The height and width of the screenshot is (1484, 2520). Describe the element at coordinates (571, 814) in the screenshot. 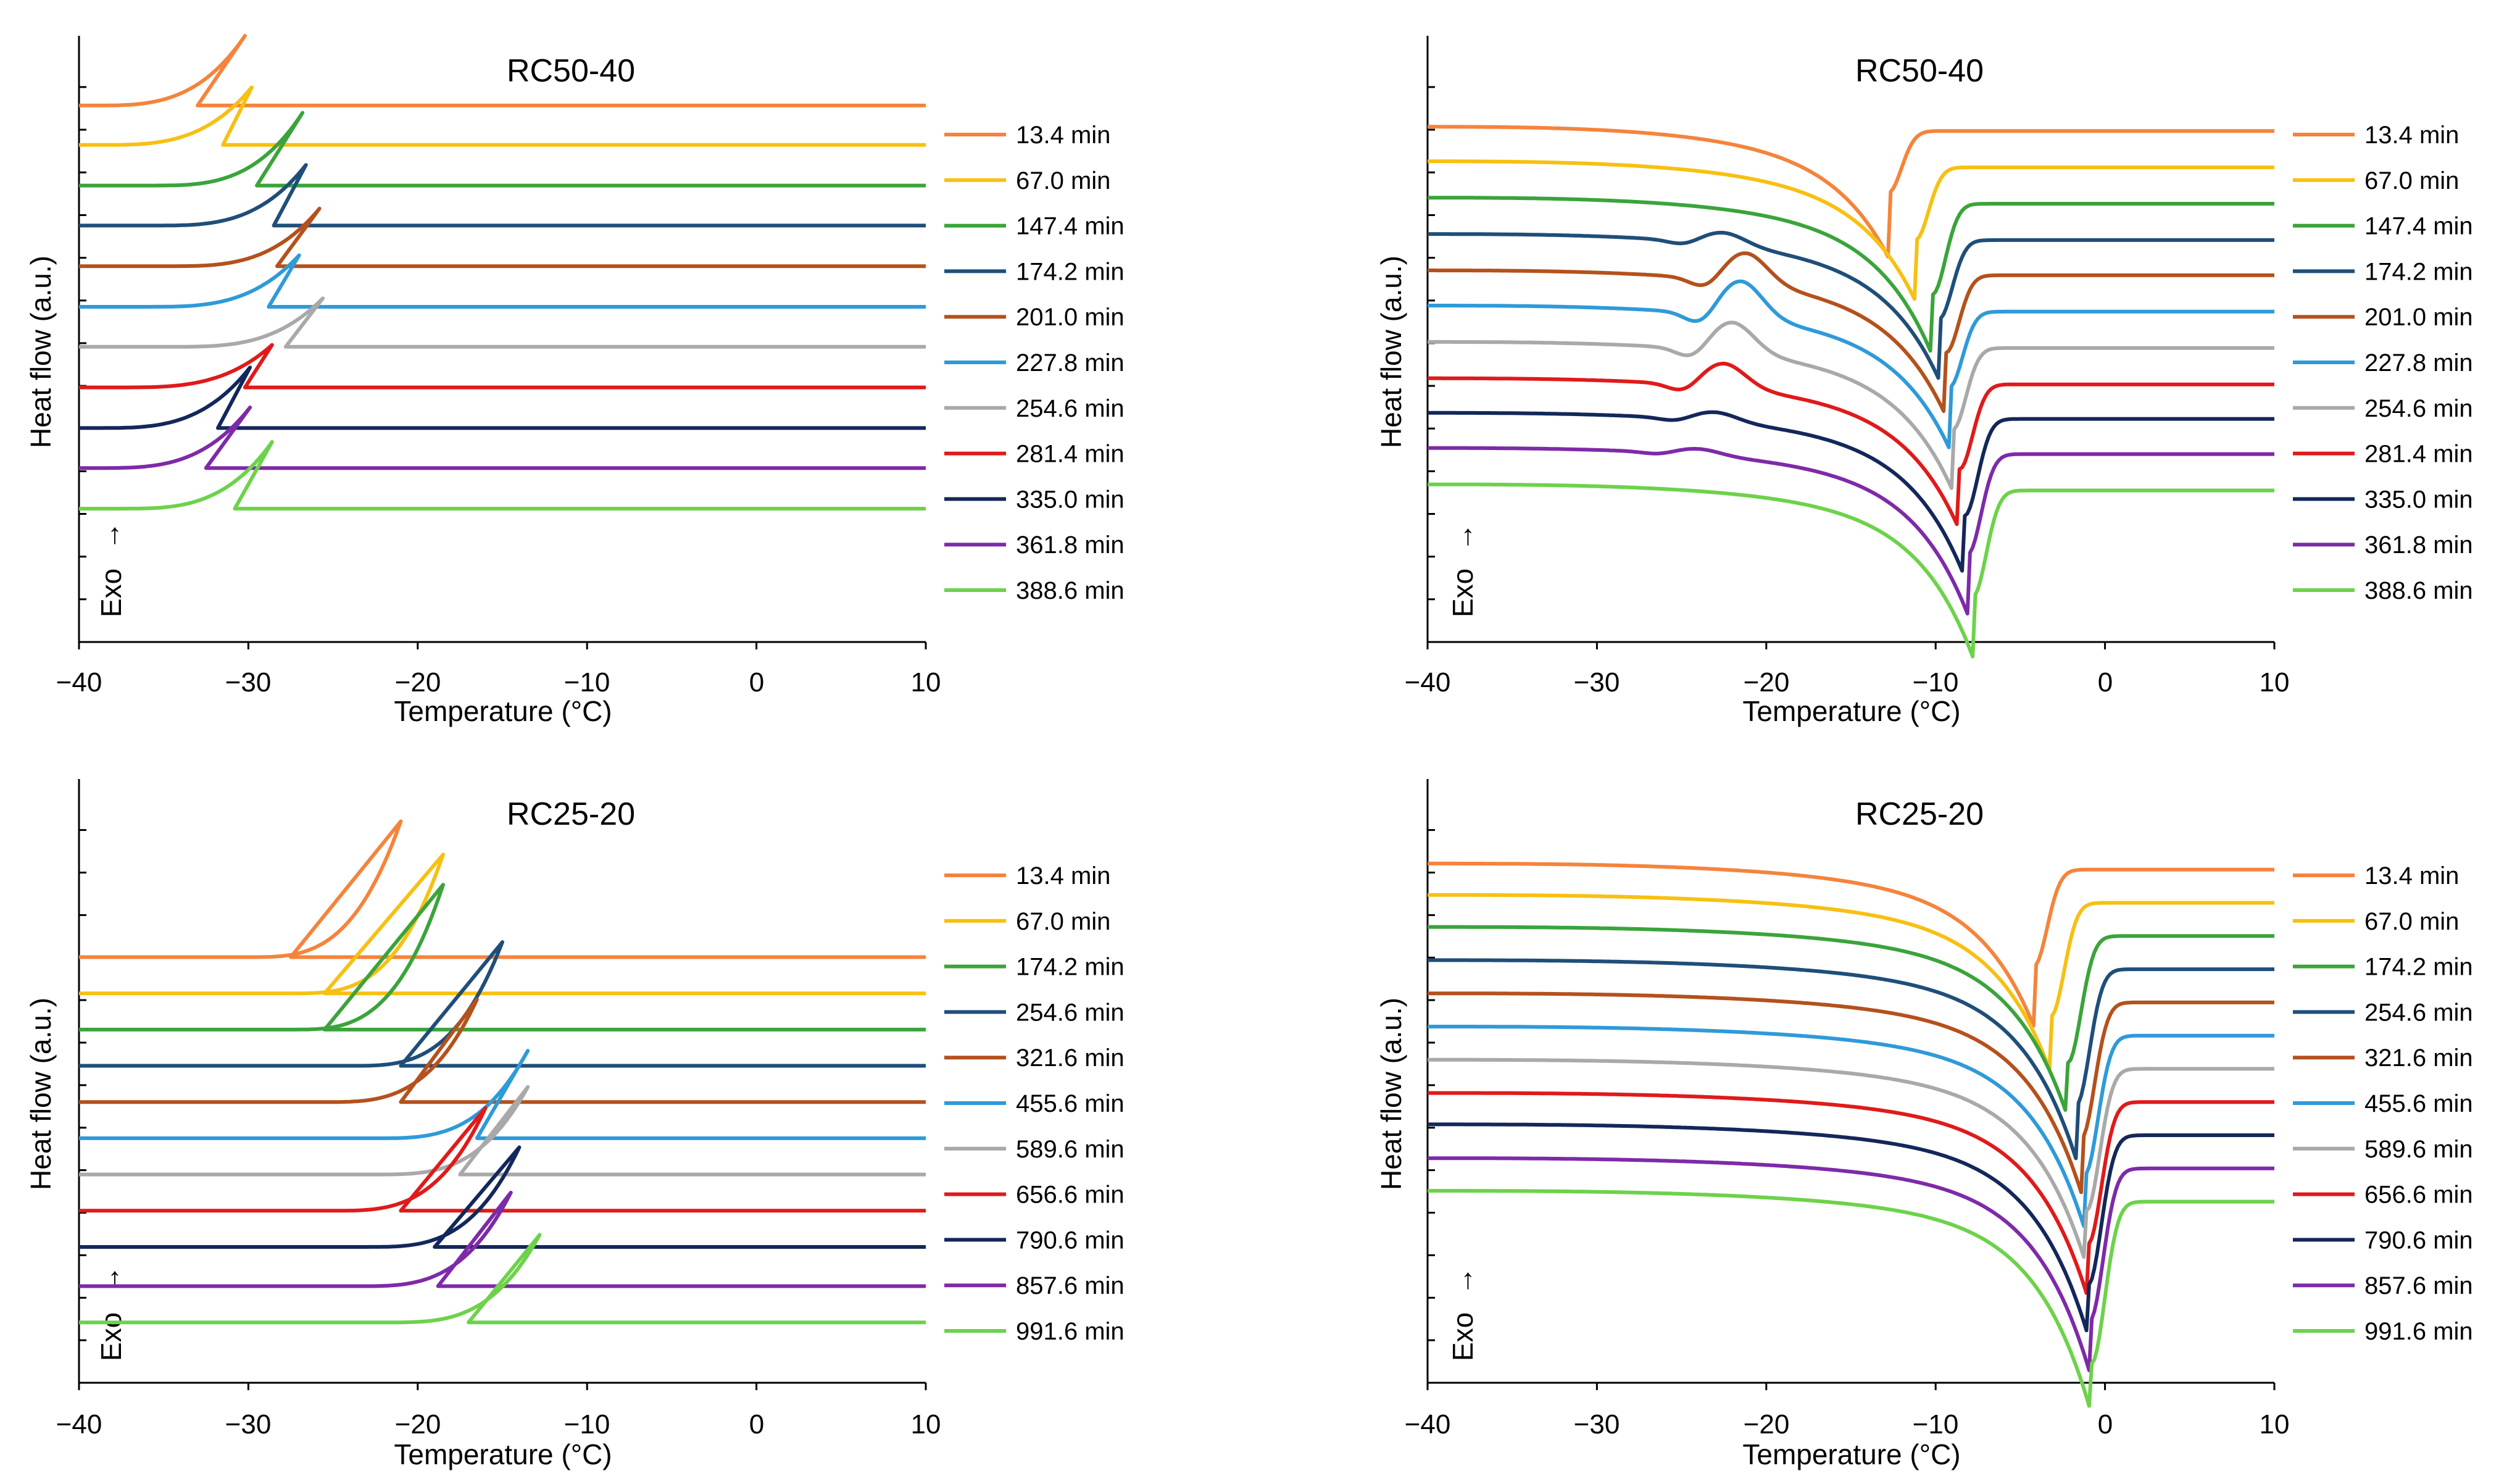

I see `panel-title: RC25-20` at that location.